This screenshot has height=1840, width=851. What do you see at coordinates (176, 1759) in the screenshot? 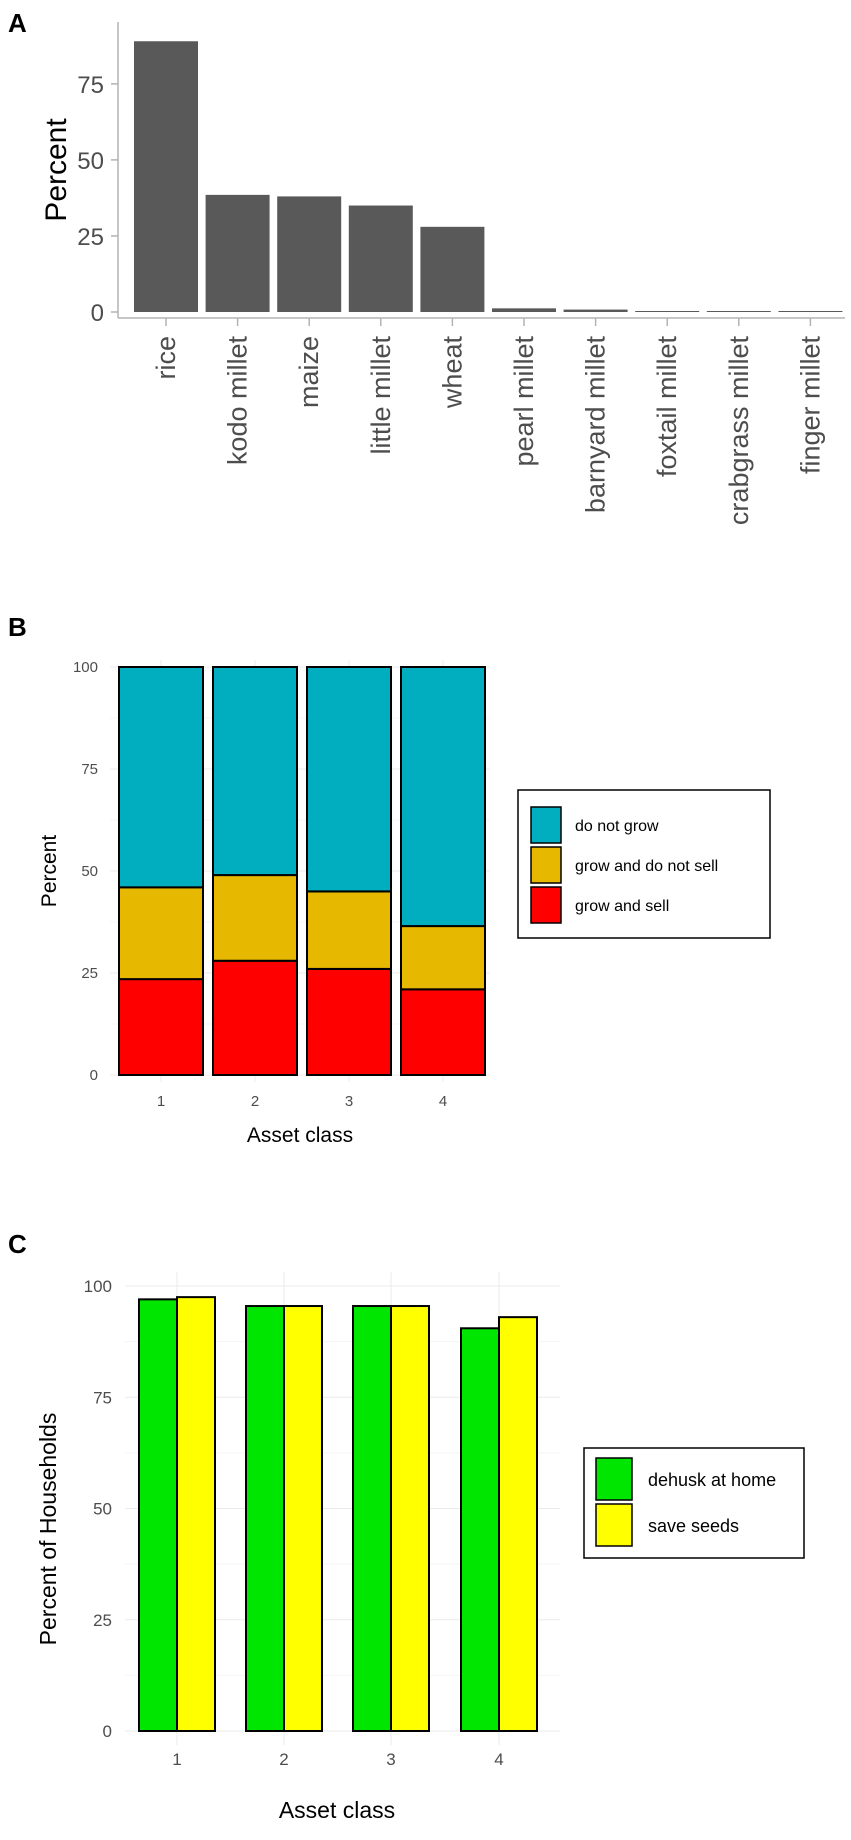
I see `chart-c-x-tick-label: 1` at bounding box center [176, 1759].